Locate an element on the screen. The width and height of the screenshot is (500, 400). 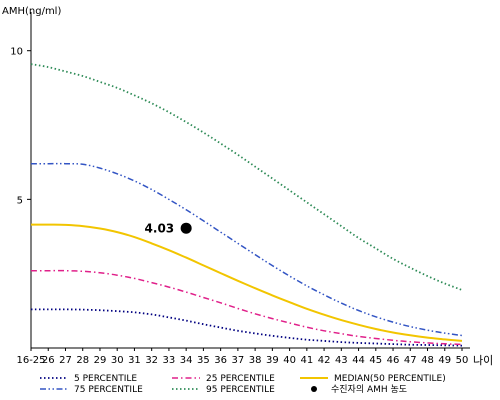
x-tick-label: 40 is located at coordinates (289, 360).